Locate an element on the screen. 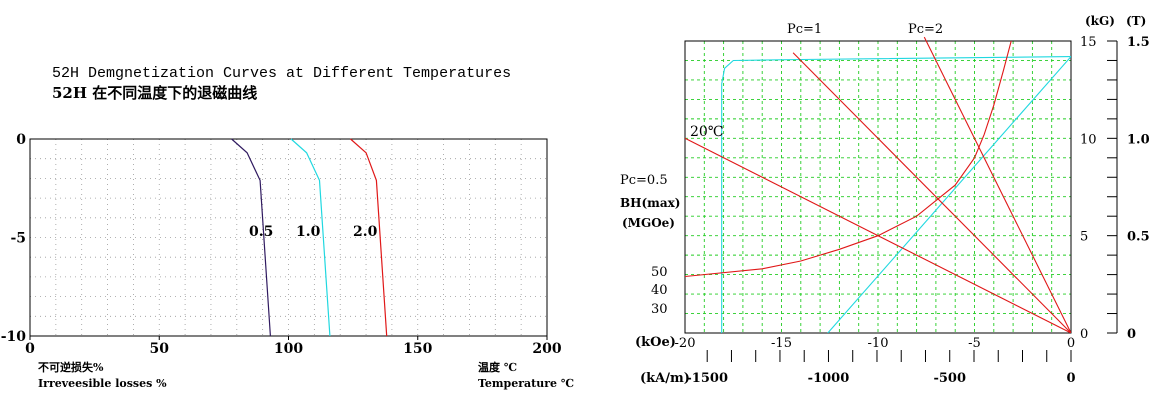 Image resolution: width=1149 pixels, height=405 pixels. xlabel2-cn: 温度 ℃ is located at coordinates (497, 367).